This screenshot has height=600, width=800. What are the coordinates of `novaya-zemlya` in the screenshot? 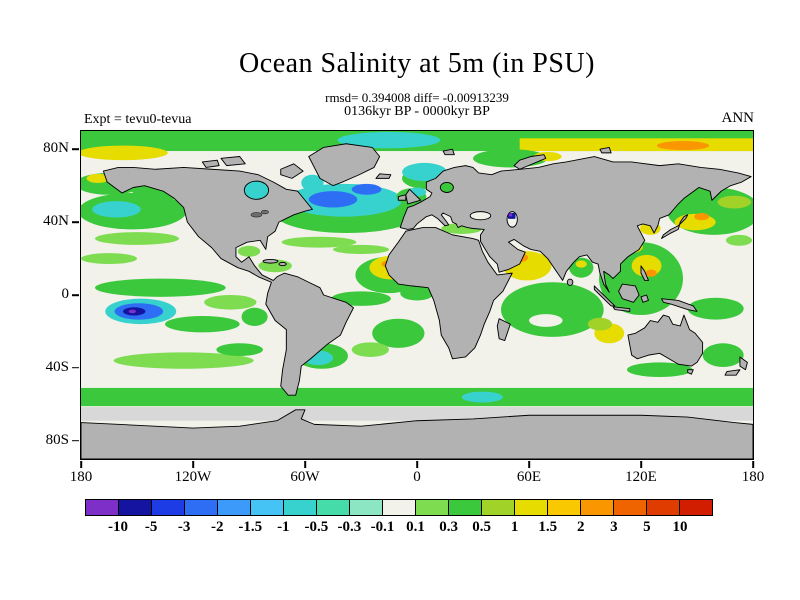 It's located at (530, 162).